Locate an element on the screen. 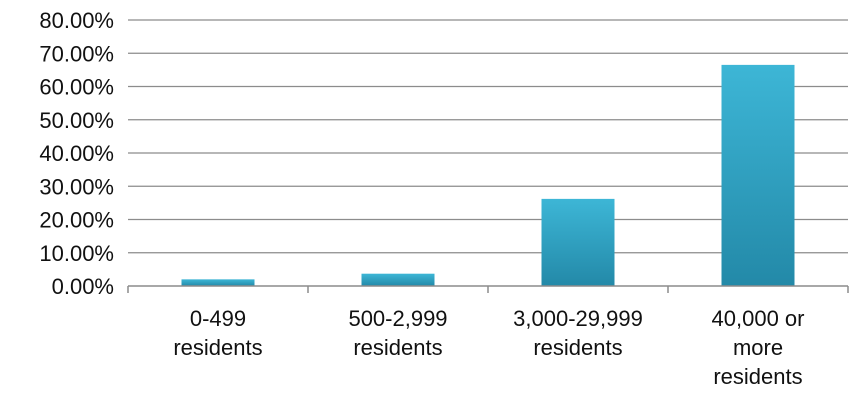  y-tick-label: 60.00% is located at coordinates (76, 87).